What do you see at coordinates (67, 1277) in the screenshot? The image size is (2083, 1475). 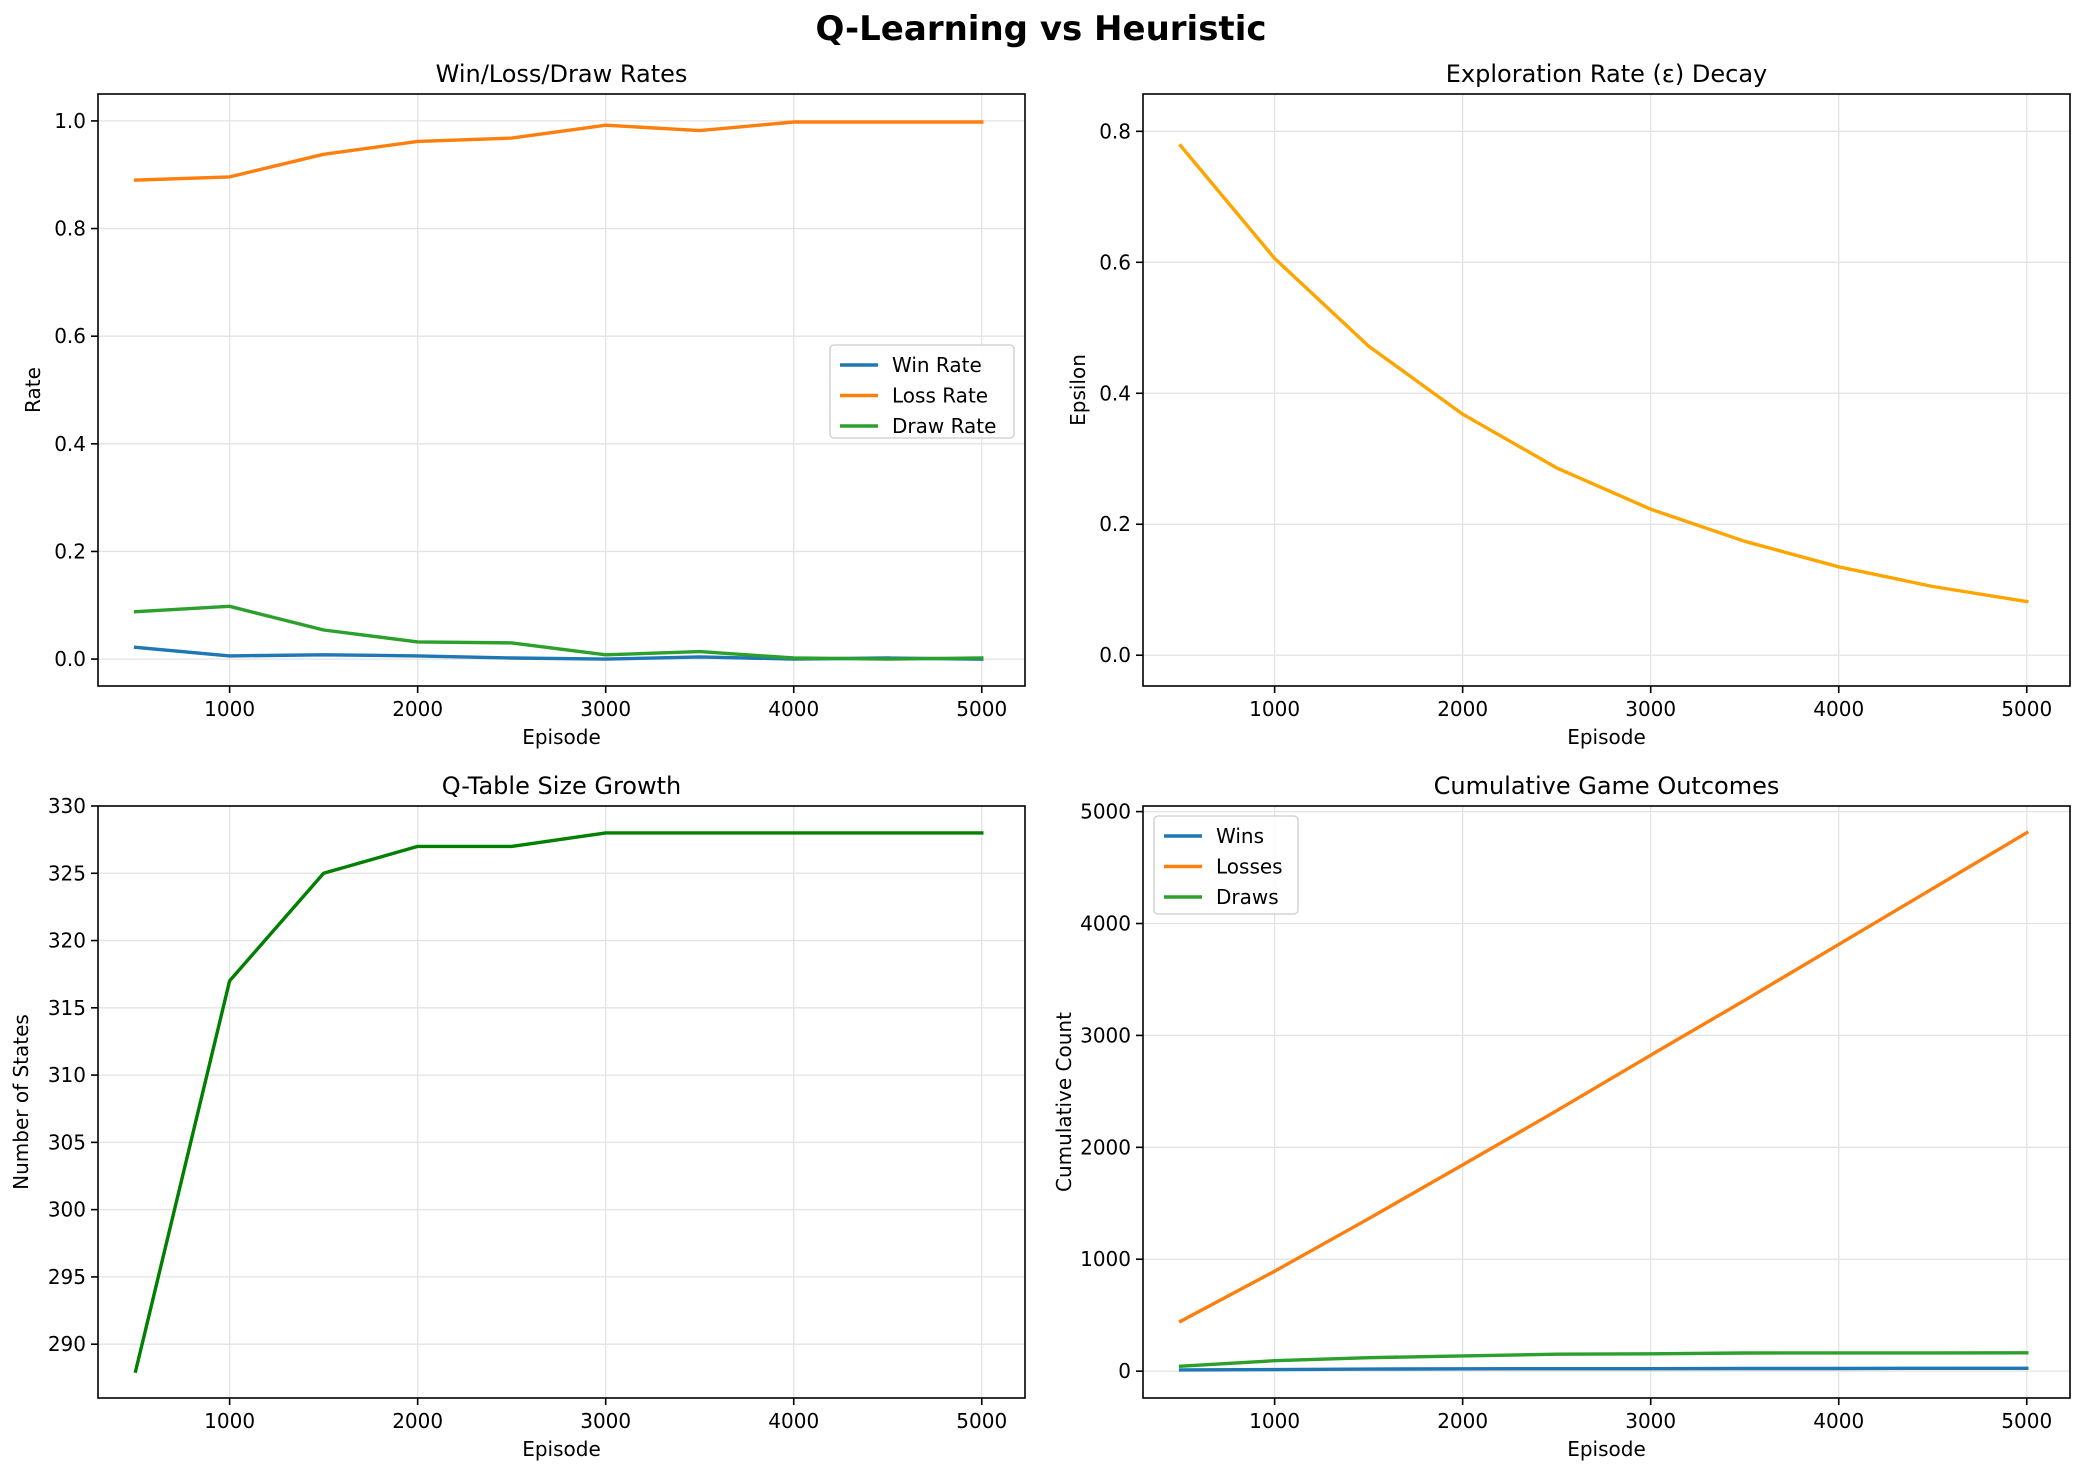 I see `y-tick-label: 295` at bounding box center [67, 1277].